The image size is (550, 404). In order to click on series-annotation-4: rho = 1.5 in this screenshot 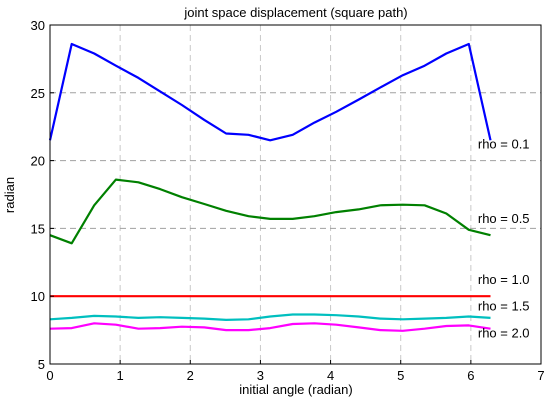, I will do `click(504, 305)`.